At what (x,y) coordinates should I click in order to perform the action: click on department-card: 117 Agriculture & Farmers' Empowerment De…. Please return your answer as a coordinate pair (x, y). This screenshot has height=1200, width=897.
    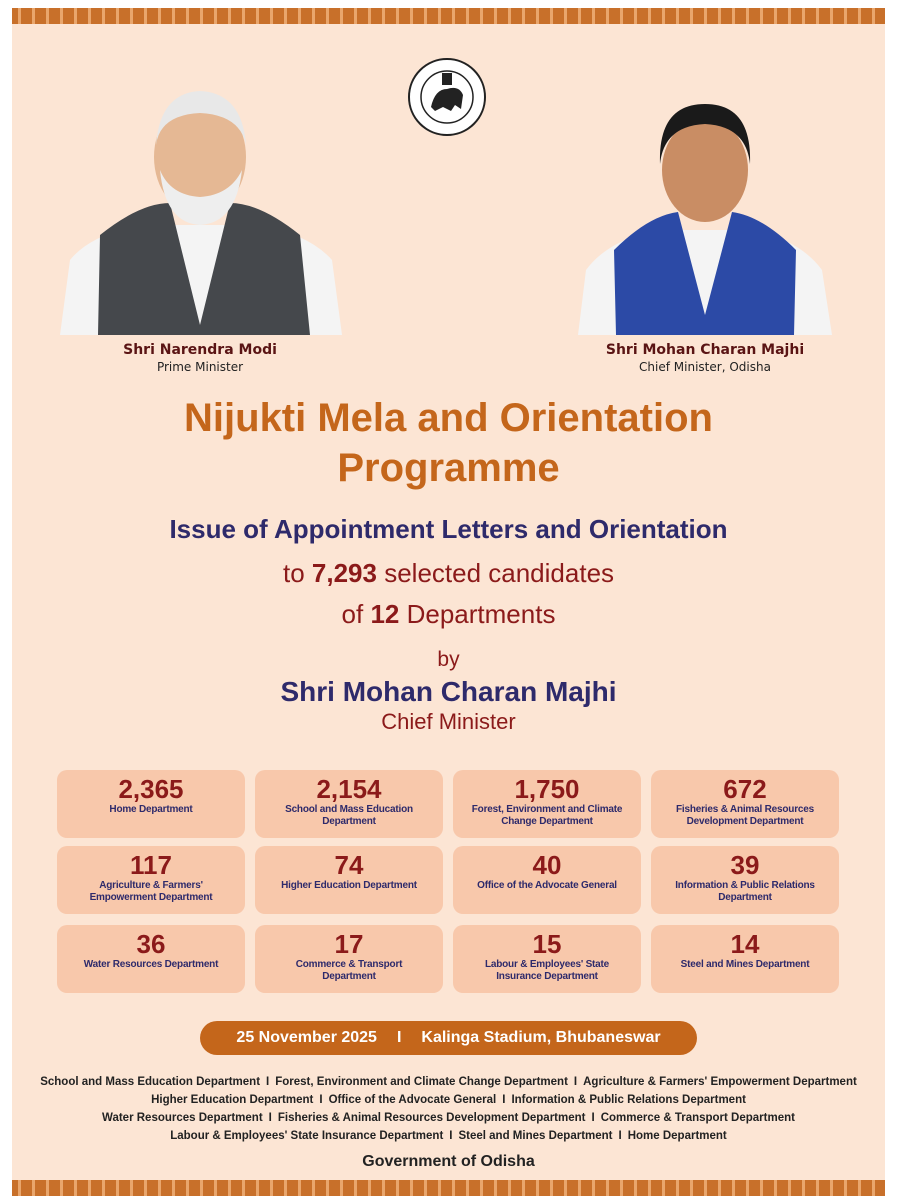
    Looking at the image, I should click on (151, 880).